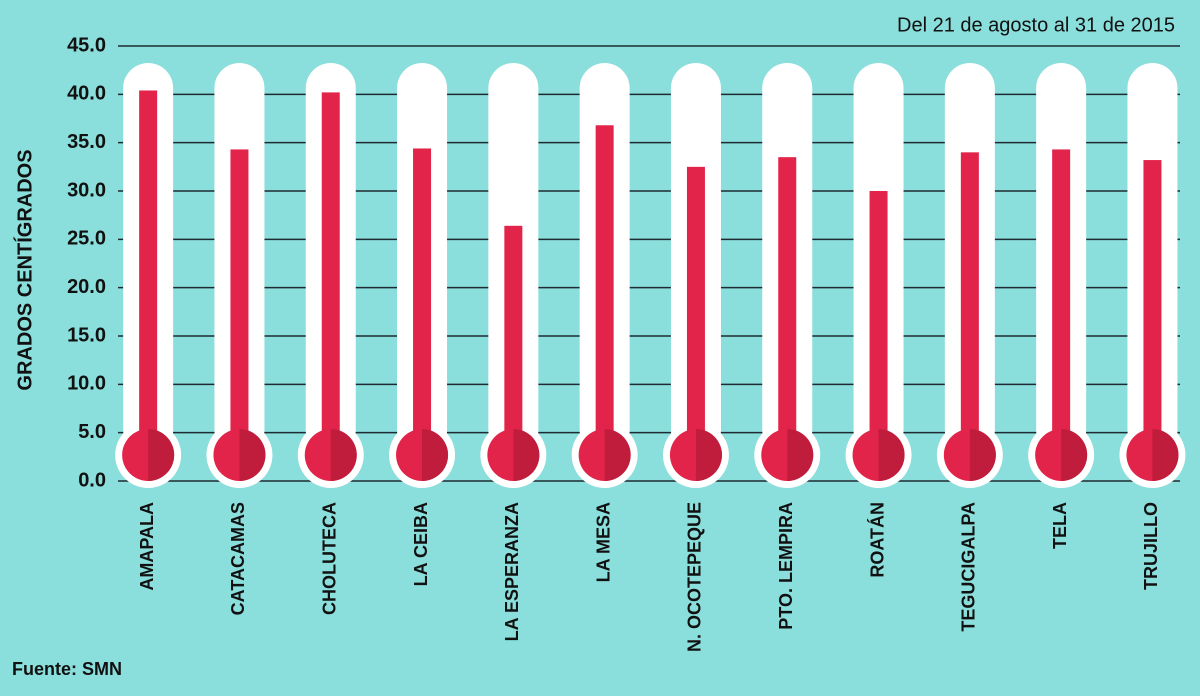 The width and height of the screenshot is (1200, 696). Describe the element at coordinates (1151, 546) in the screenshot. I see `x-tick-label: TRUJILLO` at that location.